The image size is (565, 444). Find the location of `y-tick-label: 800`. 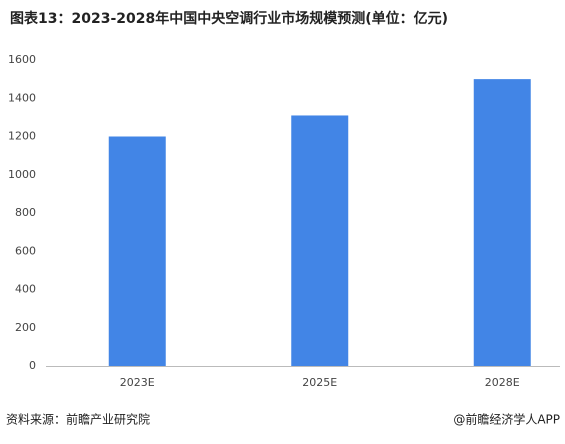

y-tick-label: 800 is located at coordinates (25, 212).